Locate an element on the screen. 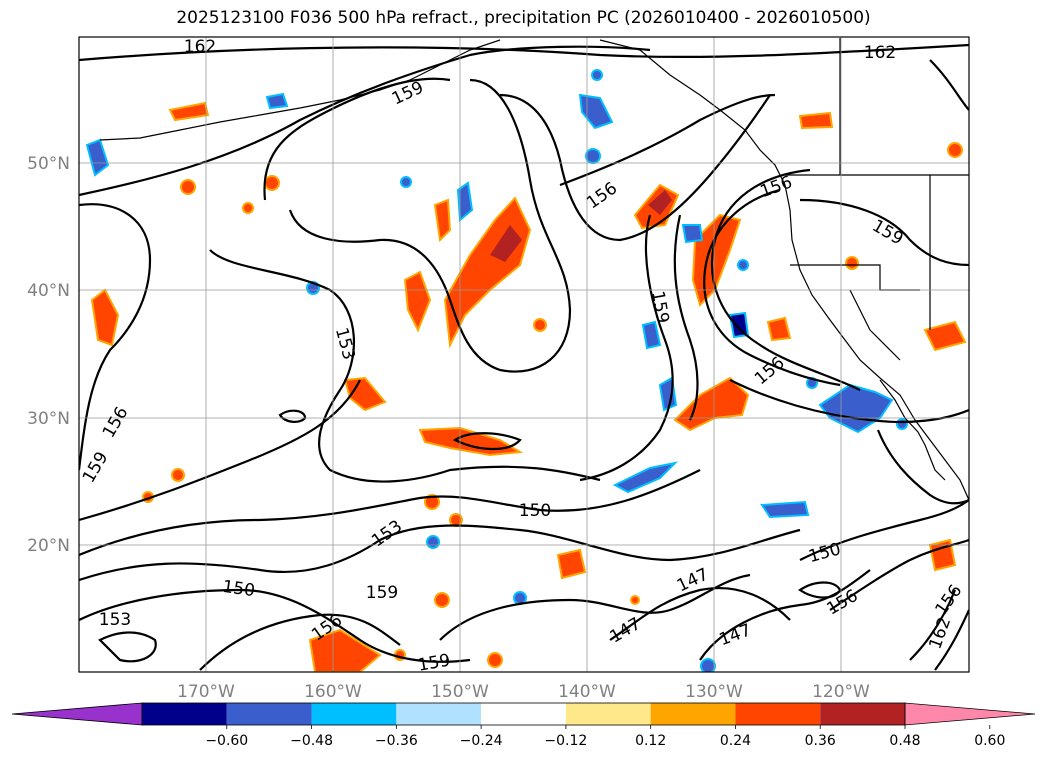 The width and height of the screenshot is (1047, 765). colorbar-tick-label: 0.60 is located at coordinates (989, 741).